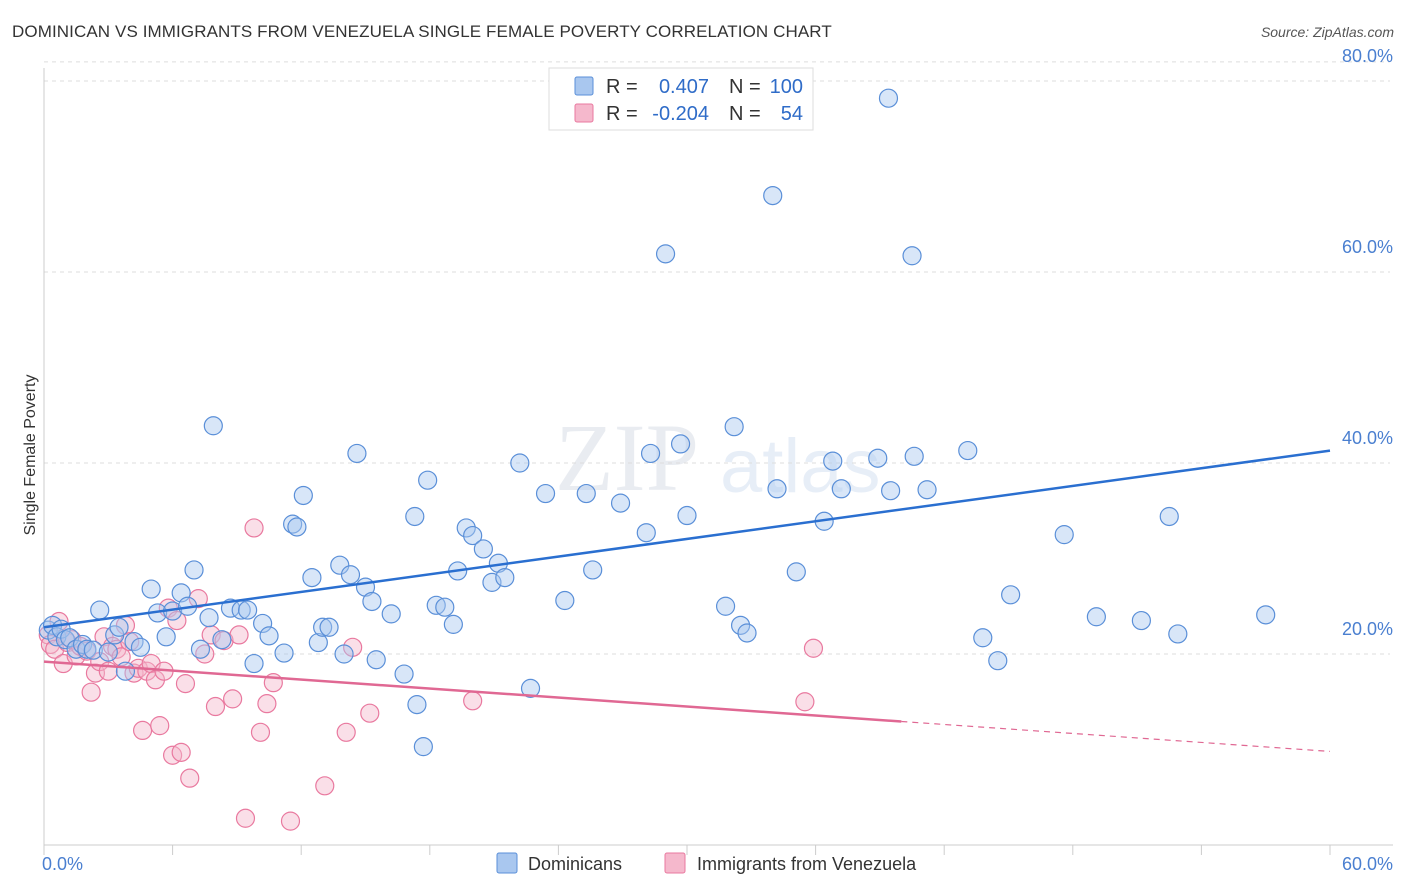 The height and width of the screenshot is (892, 1406). I want to click on legend-swatch-pink, so click(584, 113).